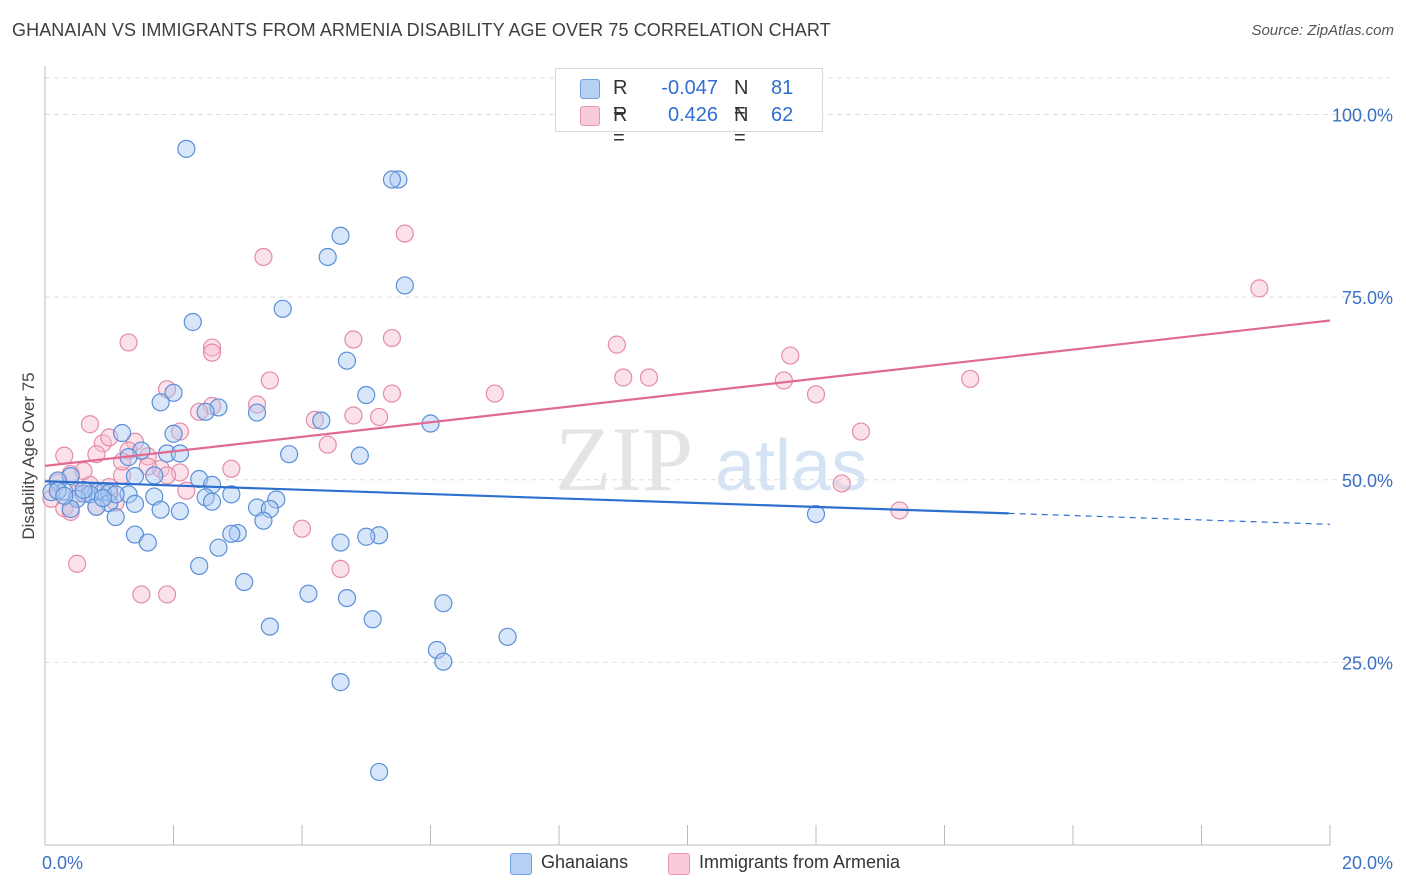 This screenshot has width=1406, height=892. What do you see at coordinates (1169, 518) in the screenshot?
I see `trend-line-ghanaians-dashed` at bounding box center [1169, 518].